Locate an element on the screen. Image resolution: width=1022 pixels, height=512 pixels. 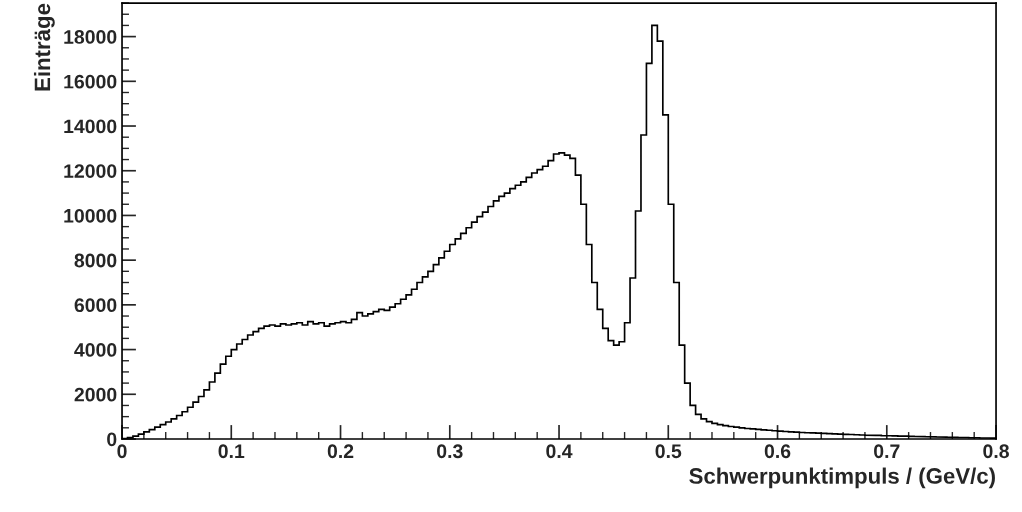
x-tick-label: 0 is located at coordinates (122, 451).